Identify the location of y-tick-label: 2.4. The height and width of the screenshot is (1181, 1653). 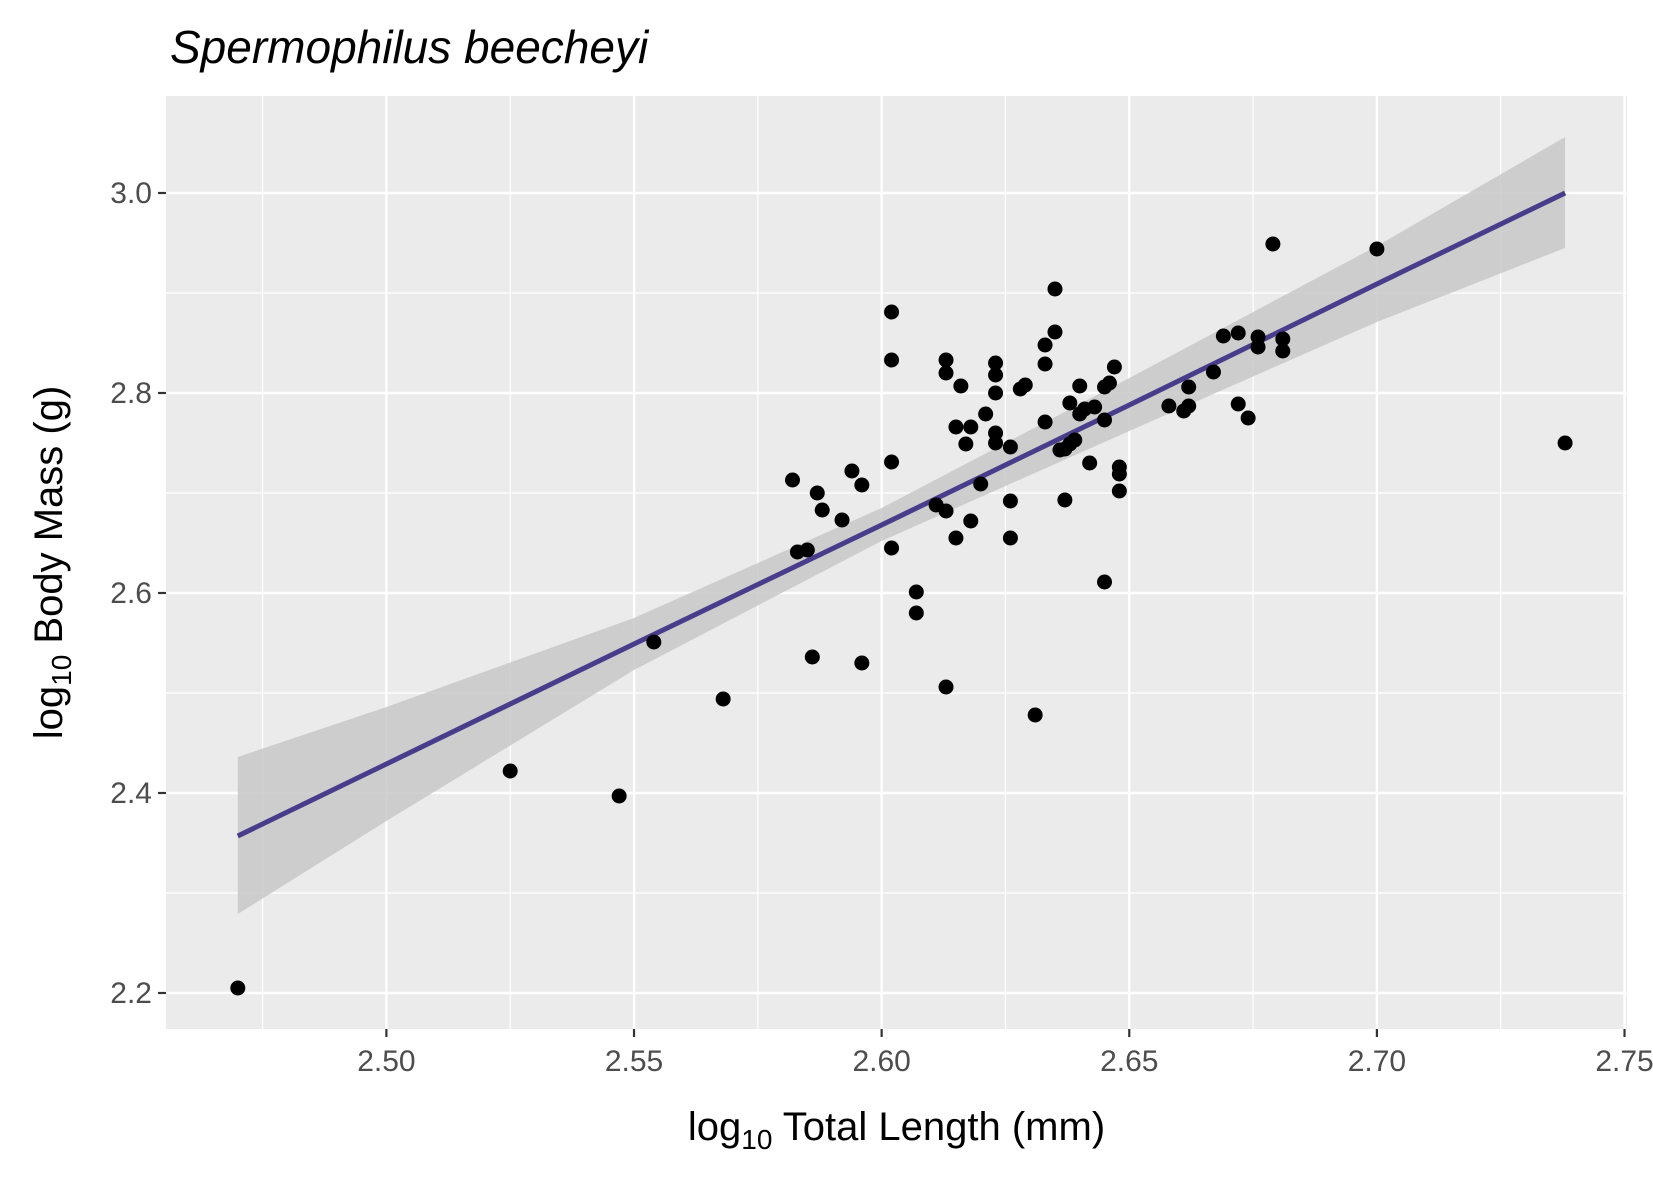
(131, 793).